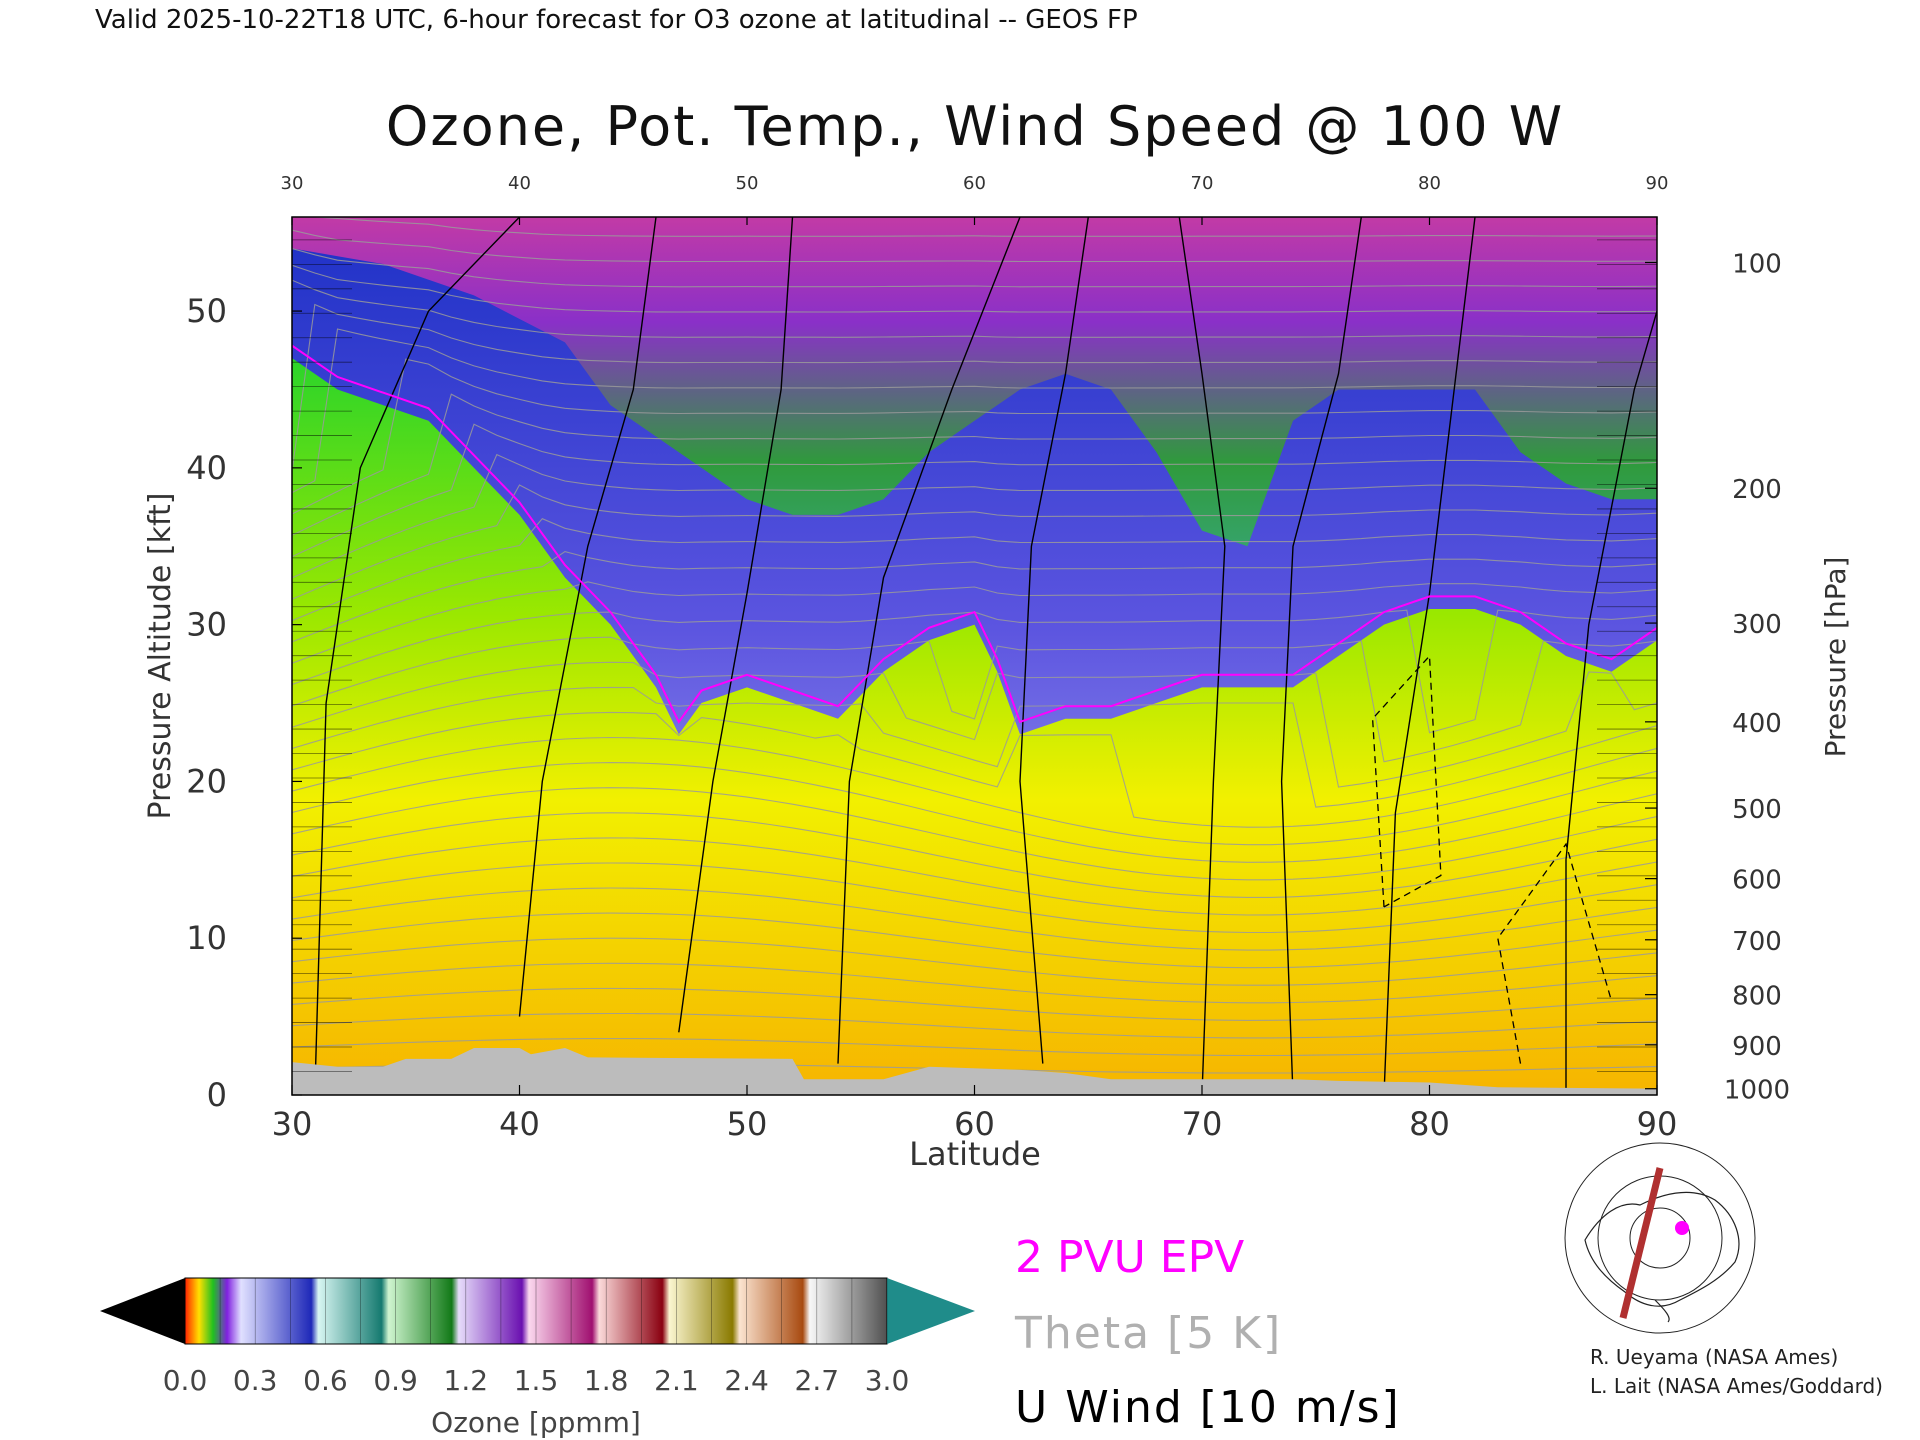  I want to click on x-top-tick-label: 80, so click(1429, 183).